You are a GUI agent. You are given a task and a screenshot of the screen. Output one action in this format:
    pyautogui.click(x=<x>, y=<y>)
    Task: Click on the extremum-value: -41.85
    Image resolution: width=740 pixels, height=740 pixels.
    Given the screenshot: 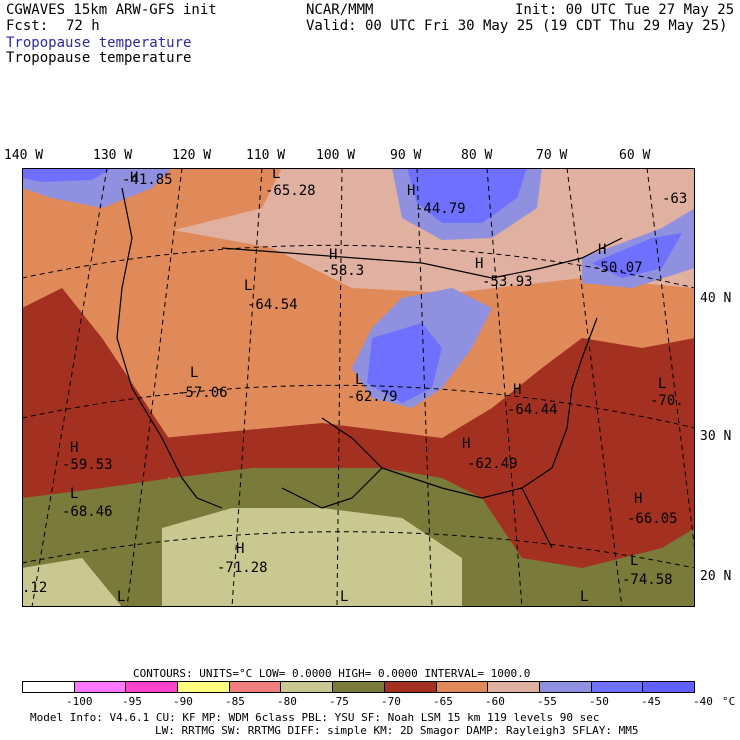 What is the action you would take?
    pyautogui.click(x=147, y=180)
    